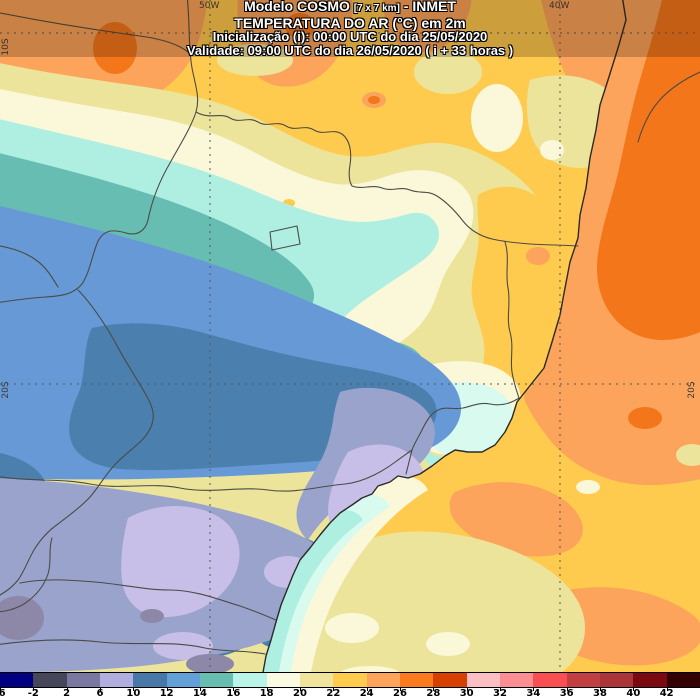 This screenshot has width=700, height=700. I want to click on lat-label-10s-left: 10S, so click(6, 46).